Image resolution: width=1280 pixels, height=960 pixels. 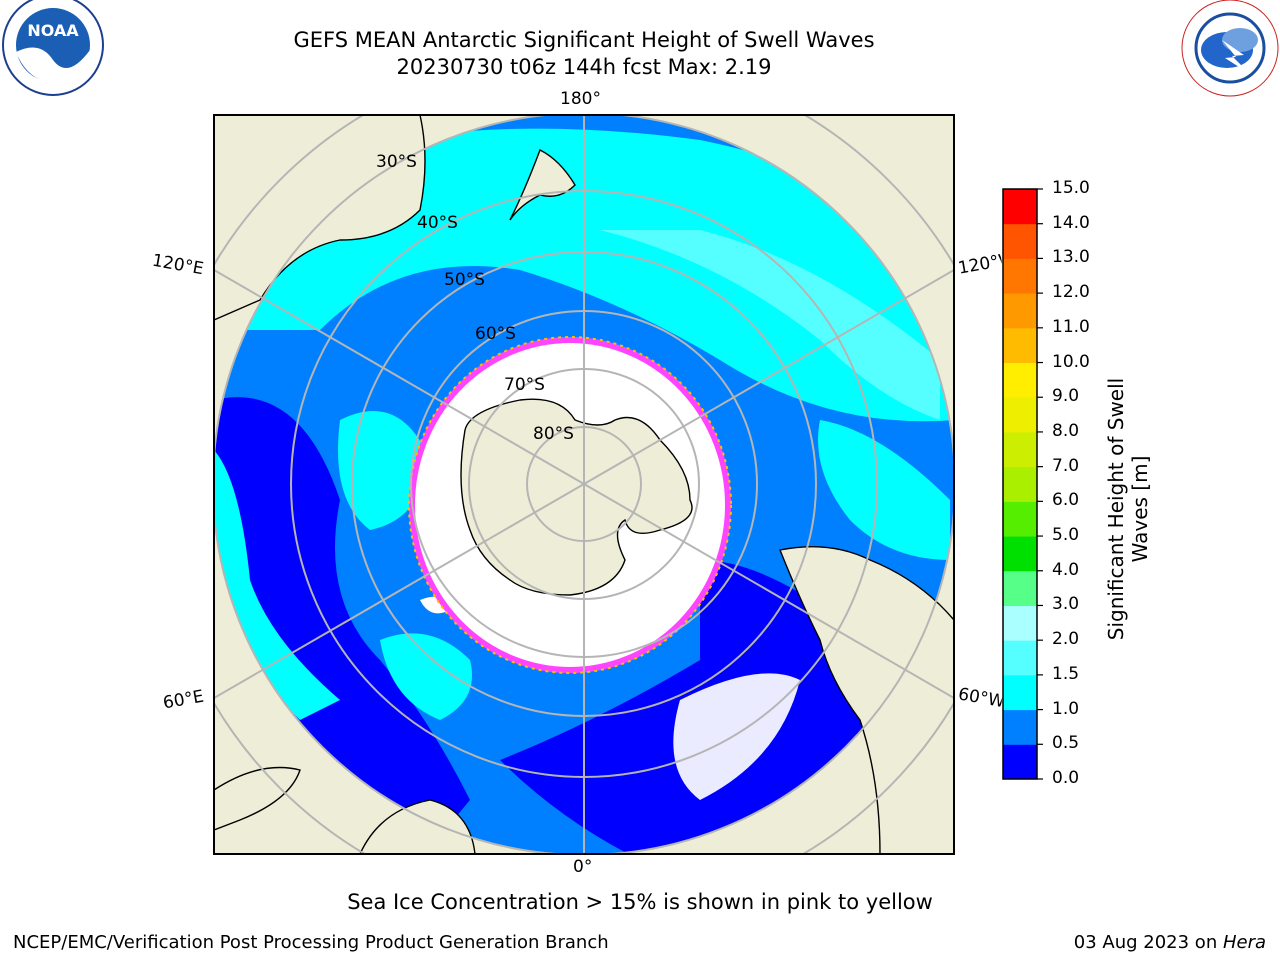 I want to click on chart-subtitle: 20230730 t06z 144h fcst Max: 2.19, so click(x=584, y=67).